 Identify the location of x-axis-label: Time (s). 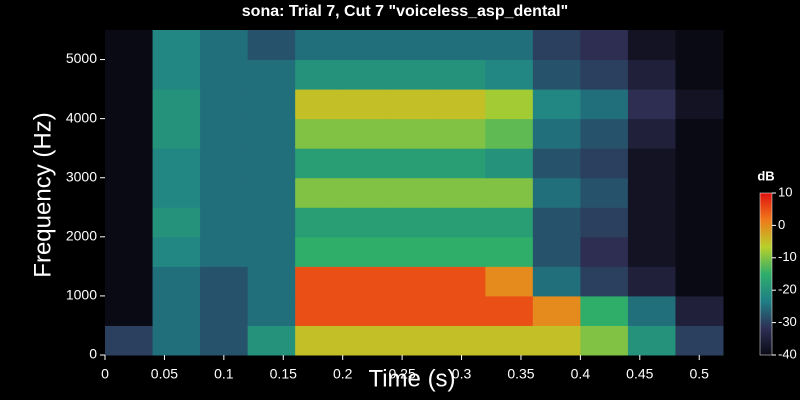
(411, 378).